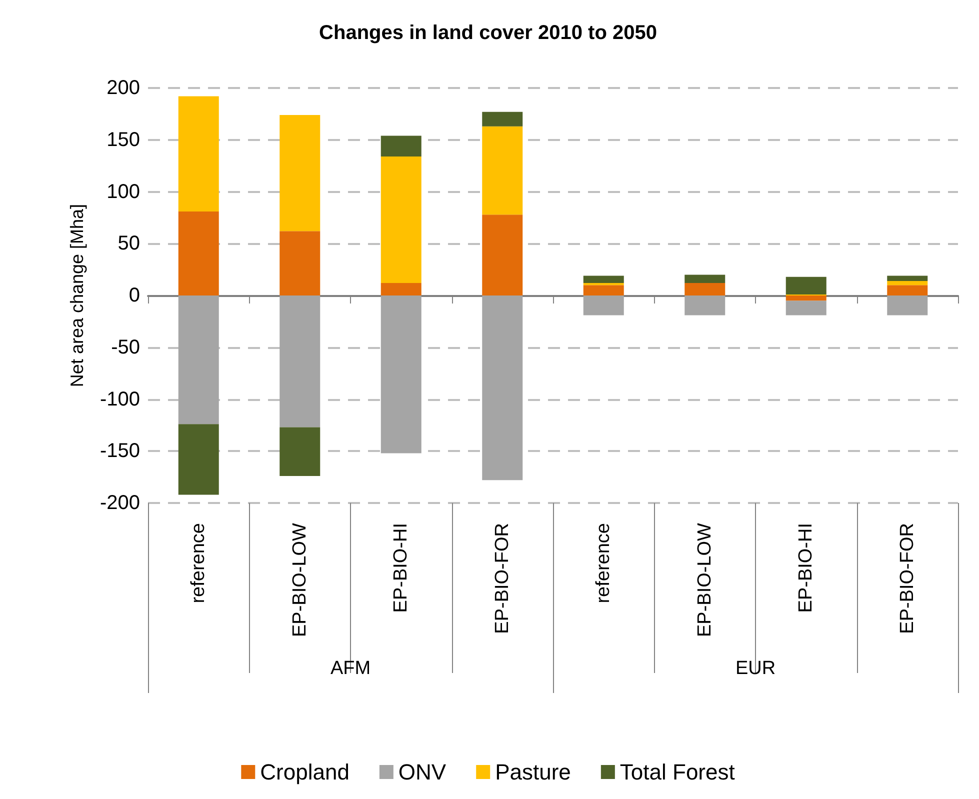 The width and height of the screenshot is (979, 799). Describe the element at coordinates (123, 139) in the screenshot. I see `y-tick-label: 150` at that location.